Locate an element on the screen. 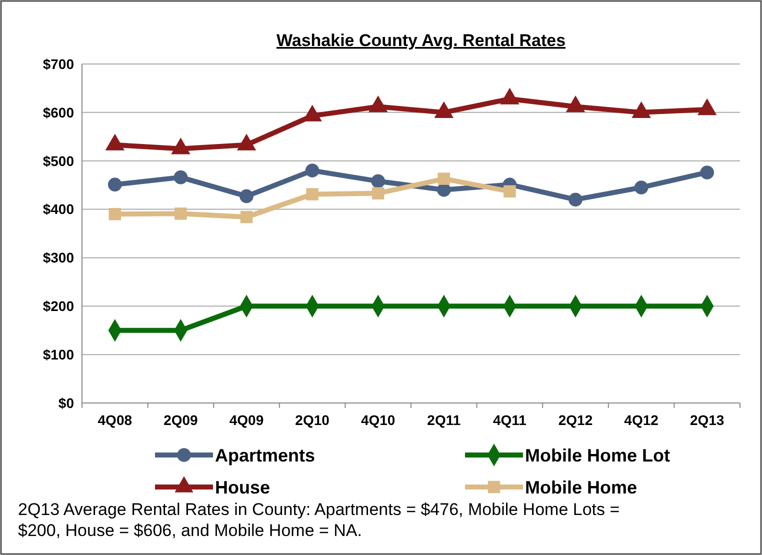 The width and height of the screenshot is (762, 555). y-tick-label: $300 is located at coordinates (58, 258).